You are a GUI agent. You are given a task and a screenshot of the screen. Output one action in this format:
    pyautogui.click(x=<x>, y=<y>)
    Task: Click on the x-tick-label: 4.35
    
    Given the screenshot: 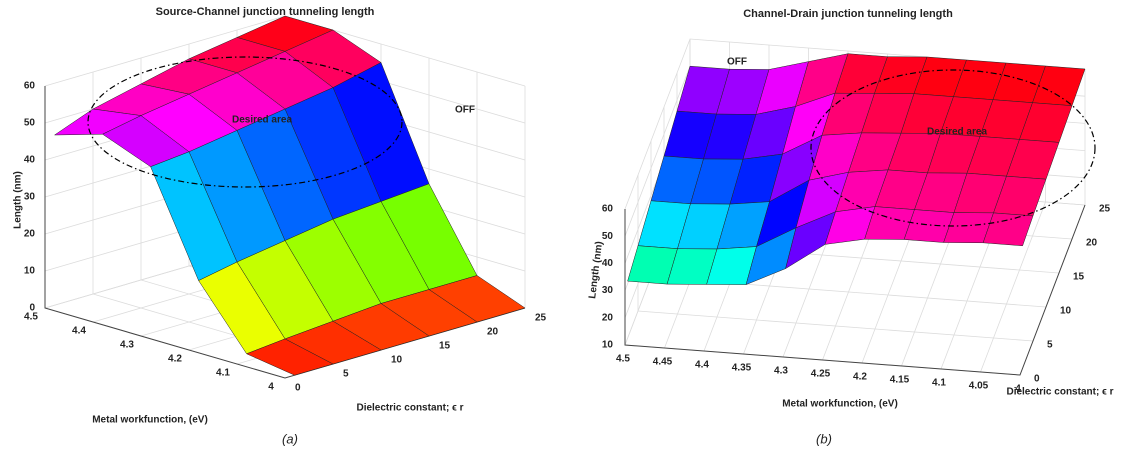 What is the action you would take?
    pyautogui.click(x=742, y=368)
    